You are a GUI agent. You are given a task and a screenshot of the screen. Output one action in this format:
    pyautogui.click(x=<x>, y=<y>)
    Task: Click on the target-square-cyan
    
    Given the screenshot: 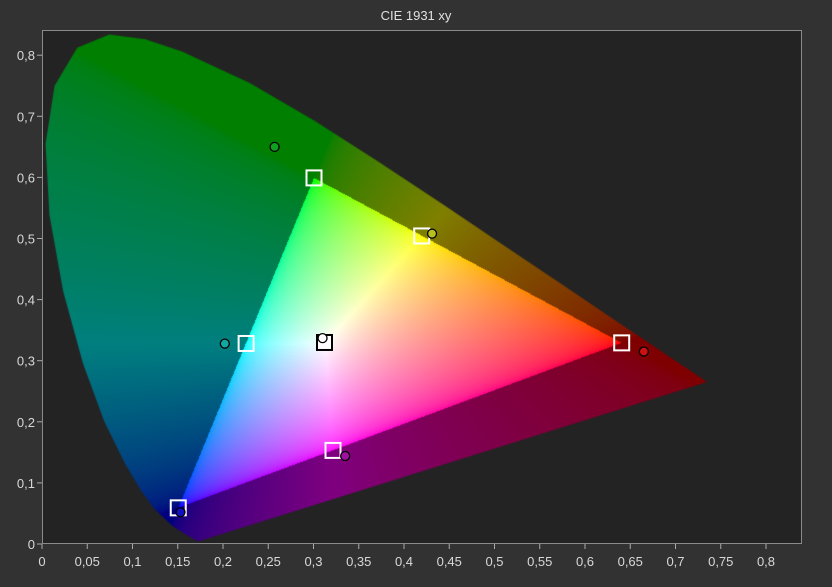 What is the action you would take?
    pyautogui.click(x=246, y=343)
    